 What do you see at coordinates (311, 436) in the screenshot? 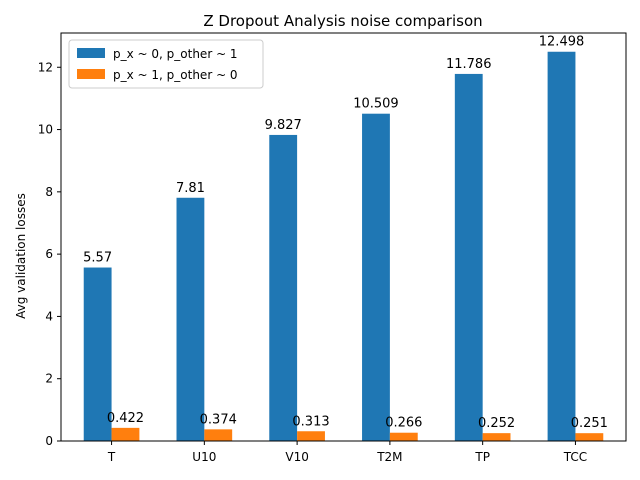
I see `bar-2-v10` at bounding box center [311, 436].